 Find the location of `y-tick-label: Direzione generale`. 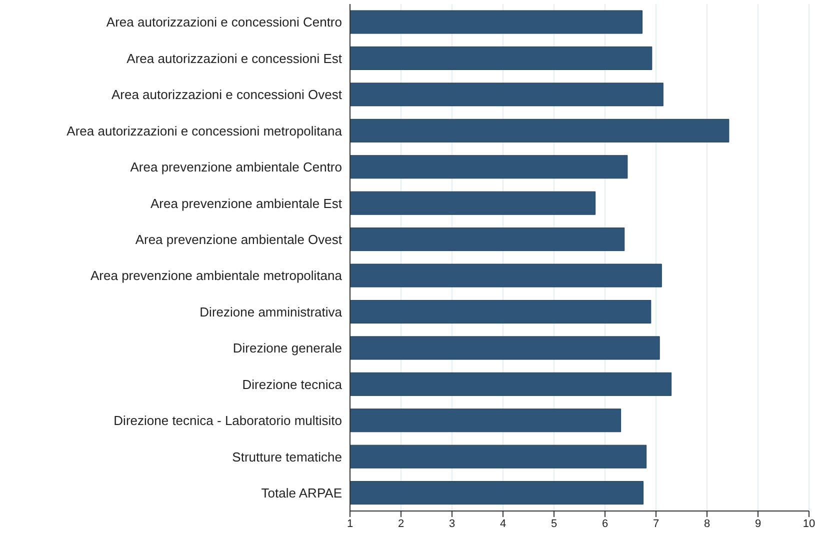

y-tick-label: Direzione generale is located at coordinates (287, 348).